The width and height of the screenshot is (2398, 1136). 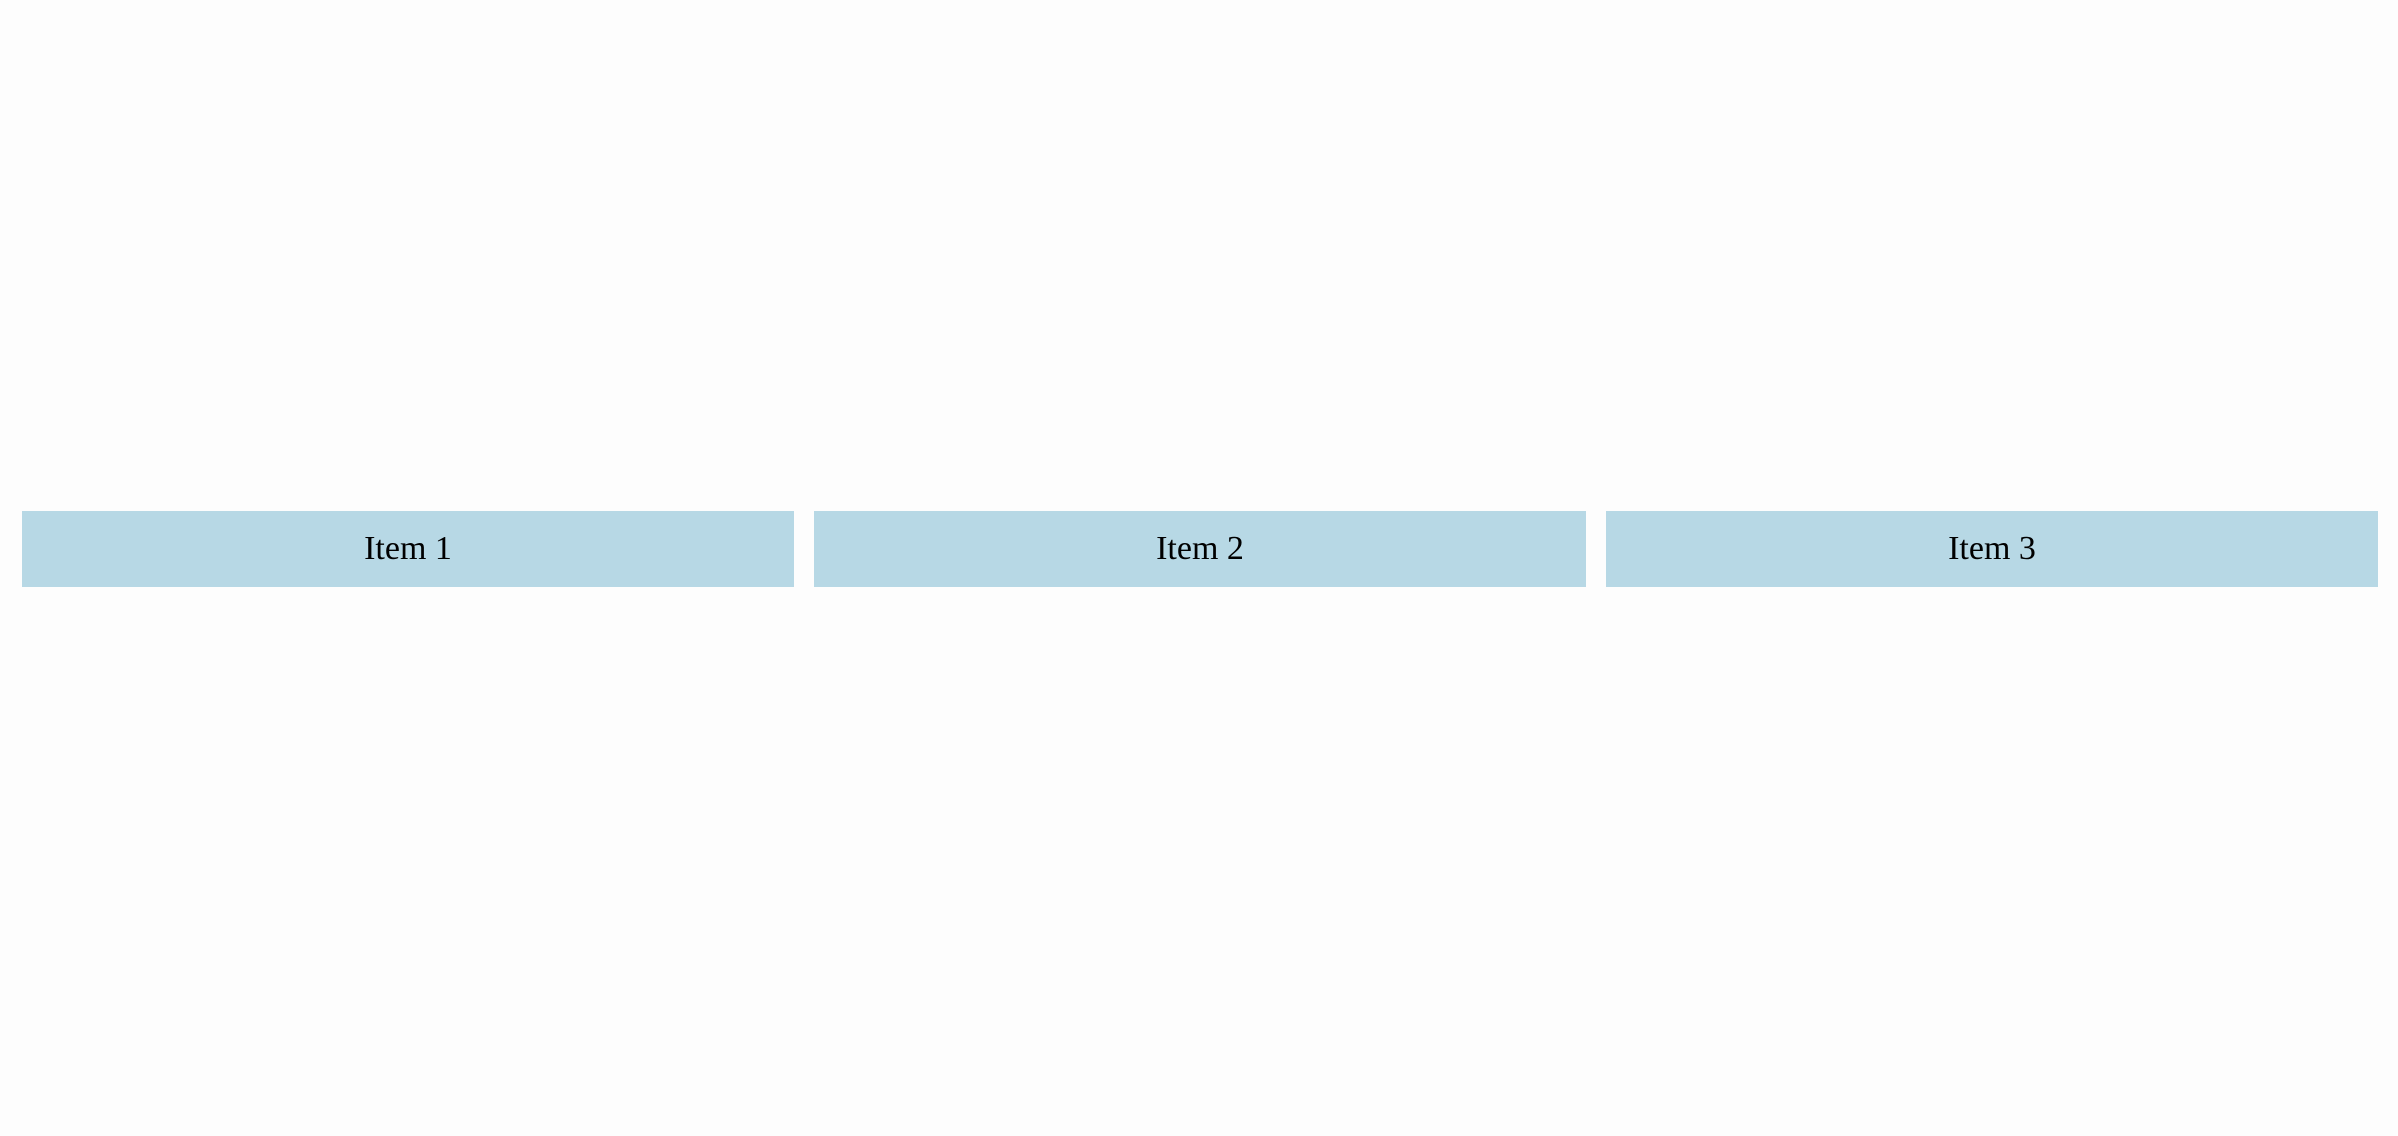 What do you see at coordinates (1992, 549) in the screenshot?
I see `item-3: Item 3` at bounding box center [1992, 549].